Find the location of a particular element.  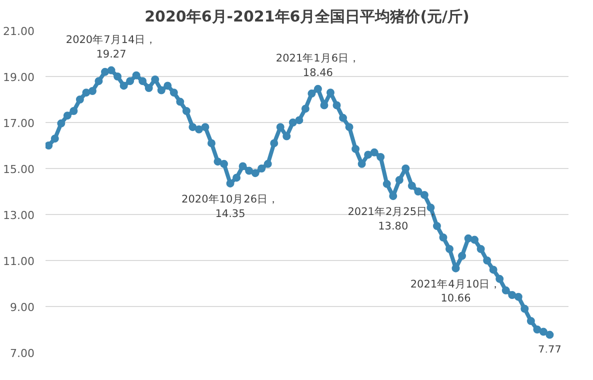

annotation: 2021年4月10日， 10.66 is located at coordinates (456, 291).